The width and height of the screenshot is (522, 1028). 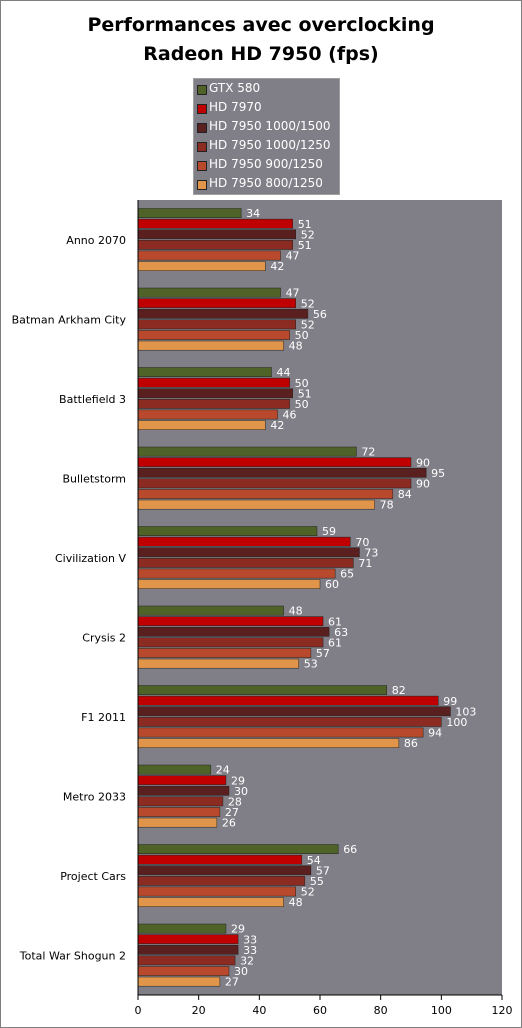 What do you see at coordinates (253, 213) in the screenshot?
I see `data-label: 34` at bounding box center [253, 213].